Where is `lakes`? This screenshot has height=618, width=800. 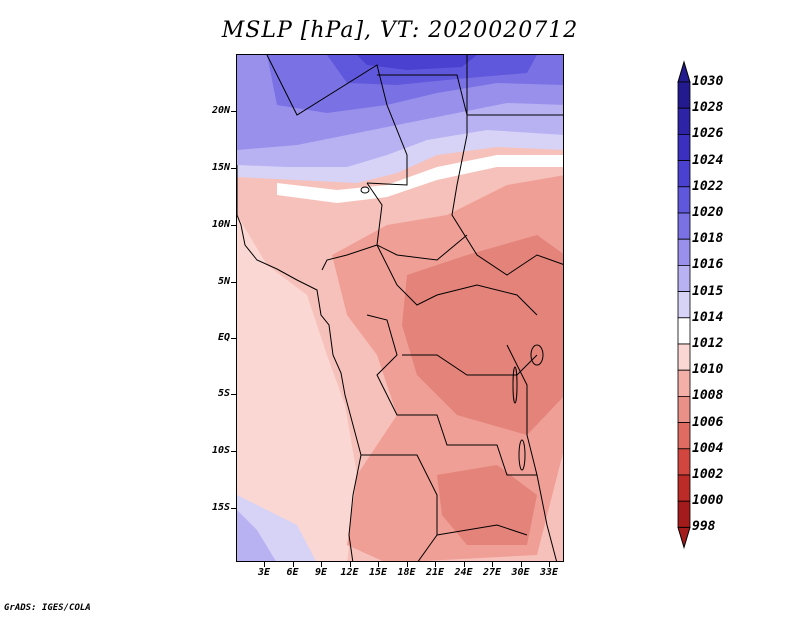 lakes is located at coordinates (452, 328).